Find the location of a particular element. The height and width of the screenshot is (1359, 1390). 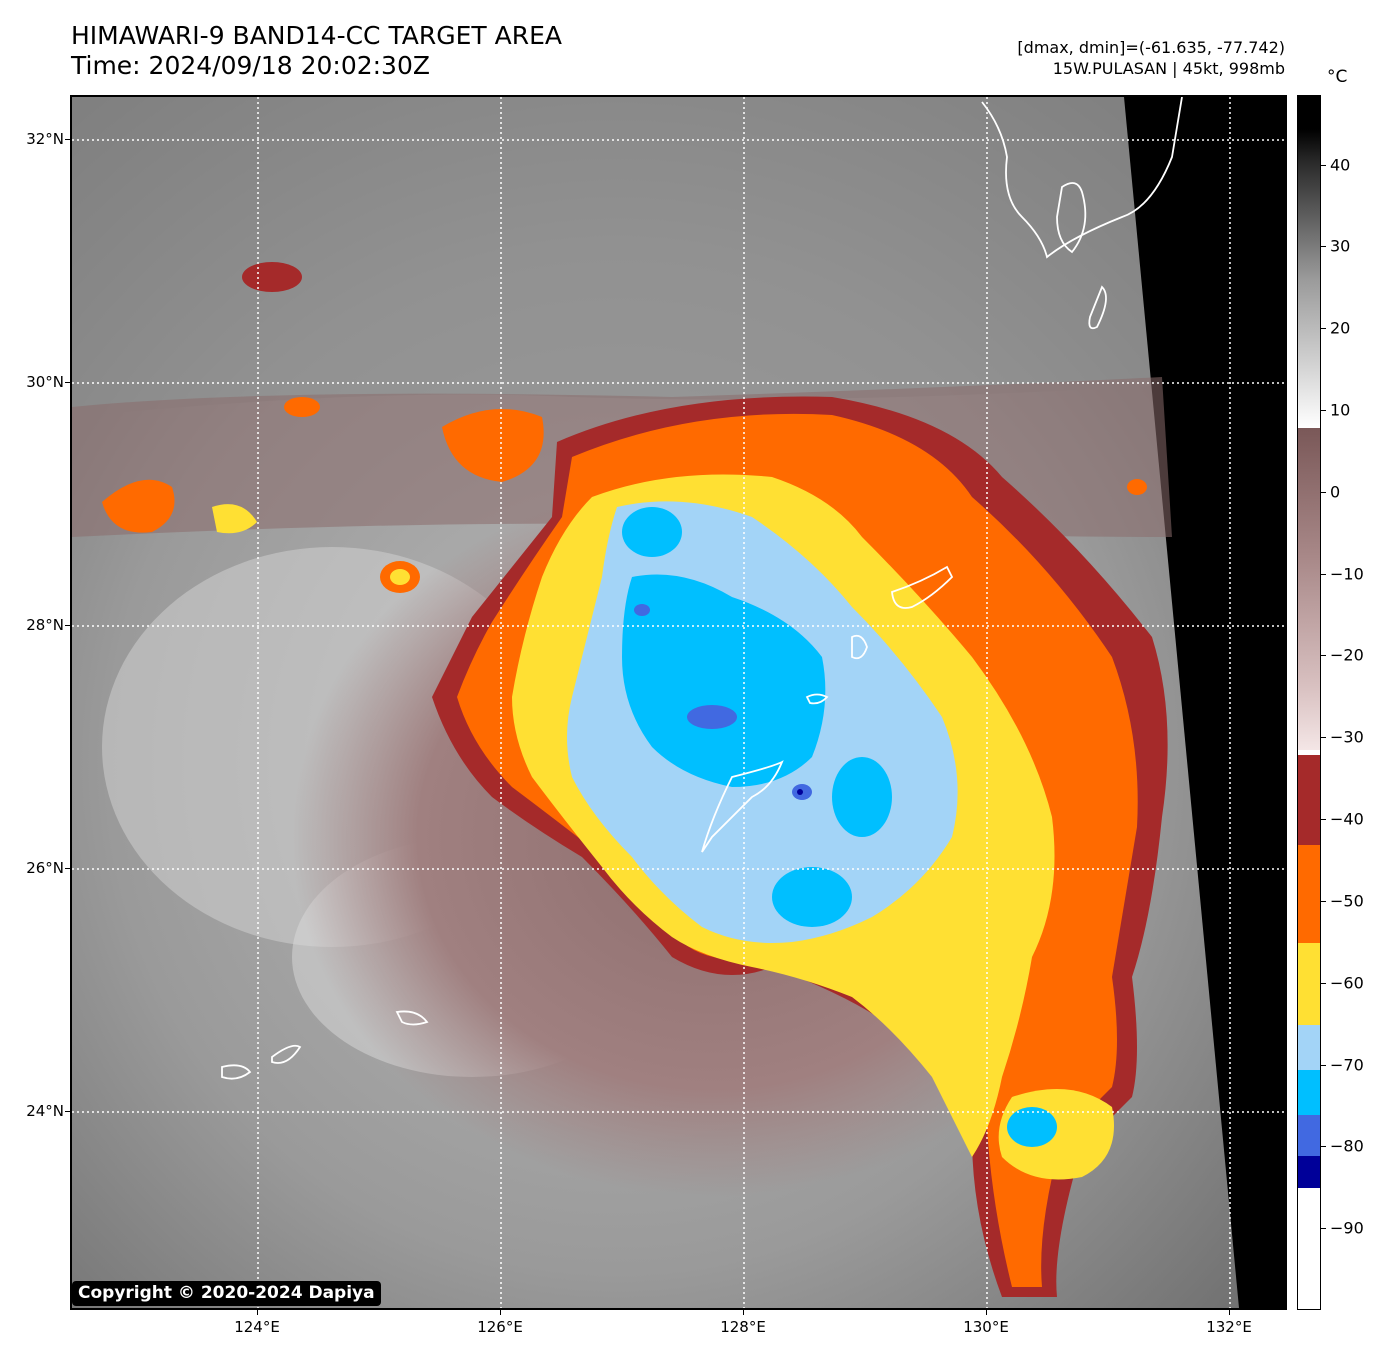

lon-label-124: 124°E is located at coordinates (257, 1327).